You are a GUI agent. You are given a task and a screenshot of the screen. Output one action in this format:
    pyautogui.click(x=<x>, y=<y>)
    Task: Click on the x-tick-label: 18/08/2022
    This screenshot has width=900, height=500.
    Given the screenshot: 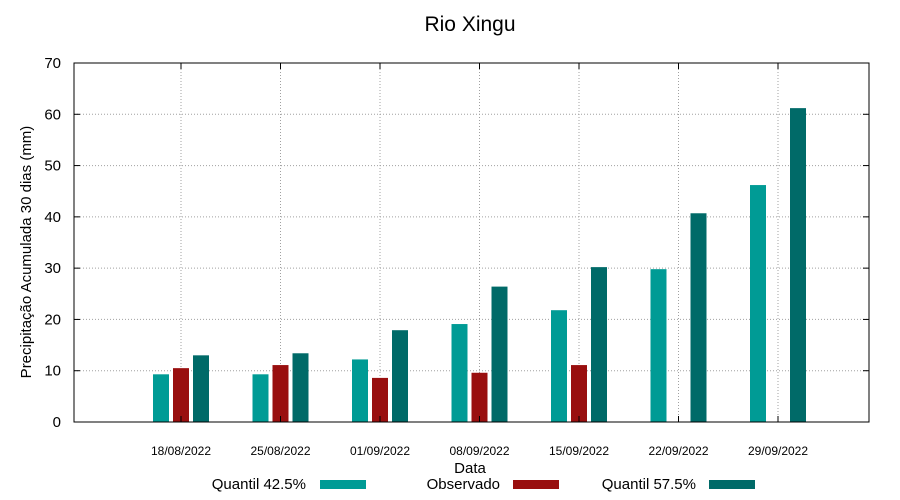 What is the action you would take?
    pyautogui.click(x=181, y=451)
    